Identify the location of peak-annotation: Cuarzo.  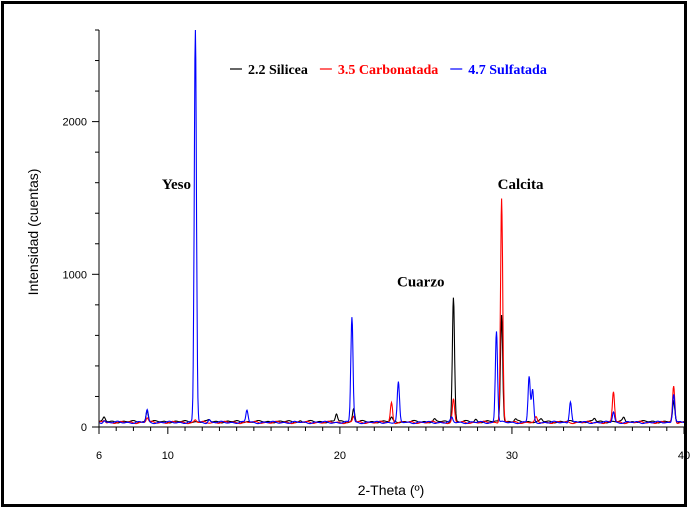
(421, 283).